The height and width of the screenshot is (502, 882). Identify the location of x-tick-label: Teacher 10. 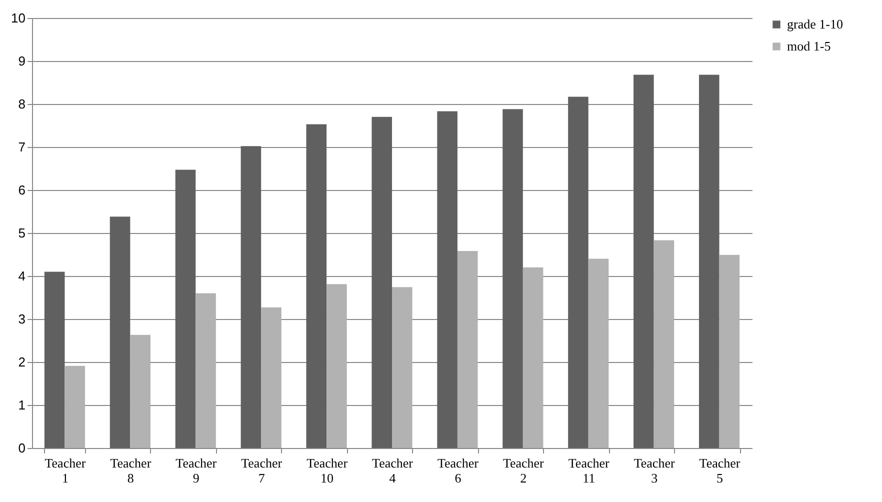
(327, 471).